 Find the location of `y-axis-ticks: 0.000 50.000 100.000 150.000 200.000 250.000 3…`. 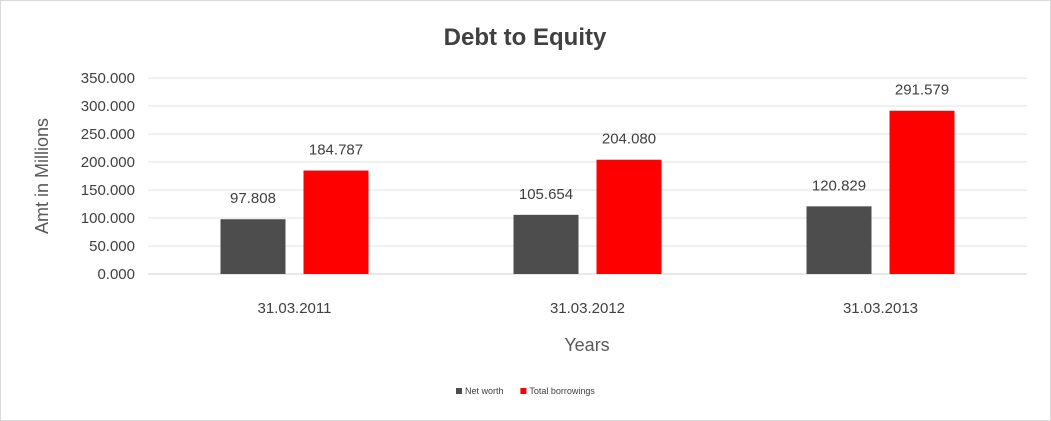

y-axis-ticks: 0.000 50.000 100.000 150.000 200.000 250.000 3… is located at coordinates (108, 176).